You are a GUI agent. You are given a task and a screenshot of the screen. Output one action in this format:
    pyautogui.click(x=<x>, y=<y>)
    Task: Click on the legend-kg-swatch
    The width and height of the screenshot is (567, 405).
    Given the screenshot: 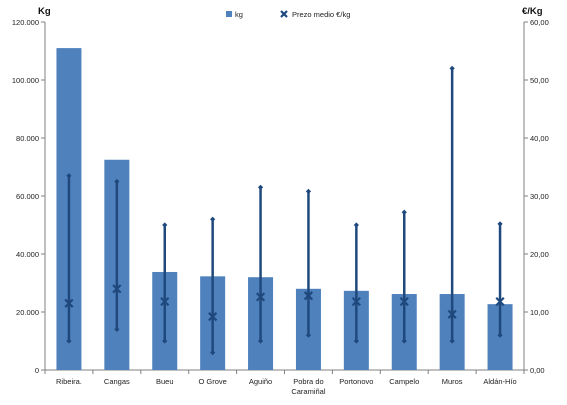 What is the action you would take?
    pyautogui.click(x=229, y=14)
    